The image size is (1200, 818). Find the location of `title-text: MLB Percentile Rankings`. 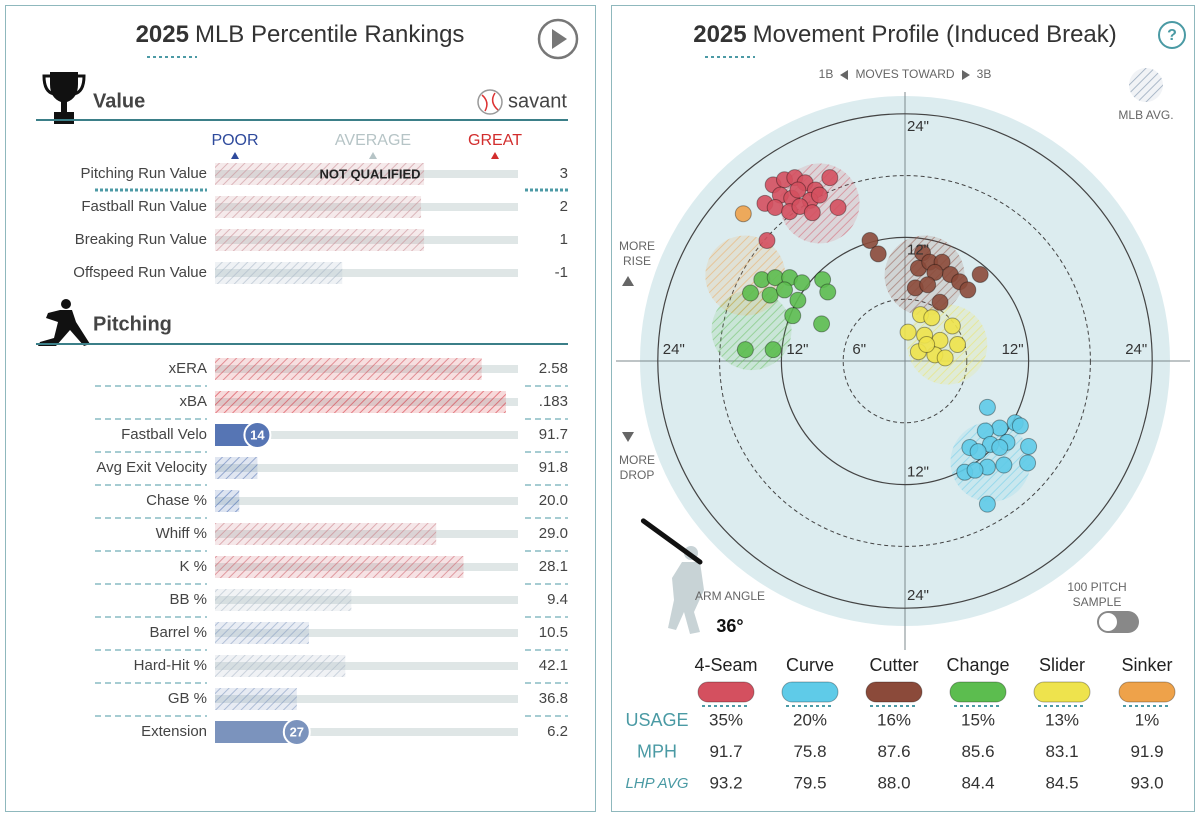

title-text: MLB Percentile Rankings is located at coordinates (329, 34).